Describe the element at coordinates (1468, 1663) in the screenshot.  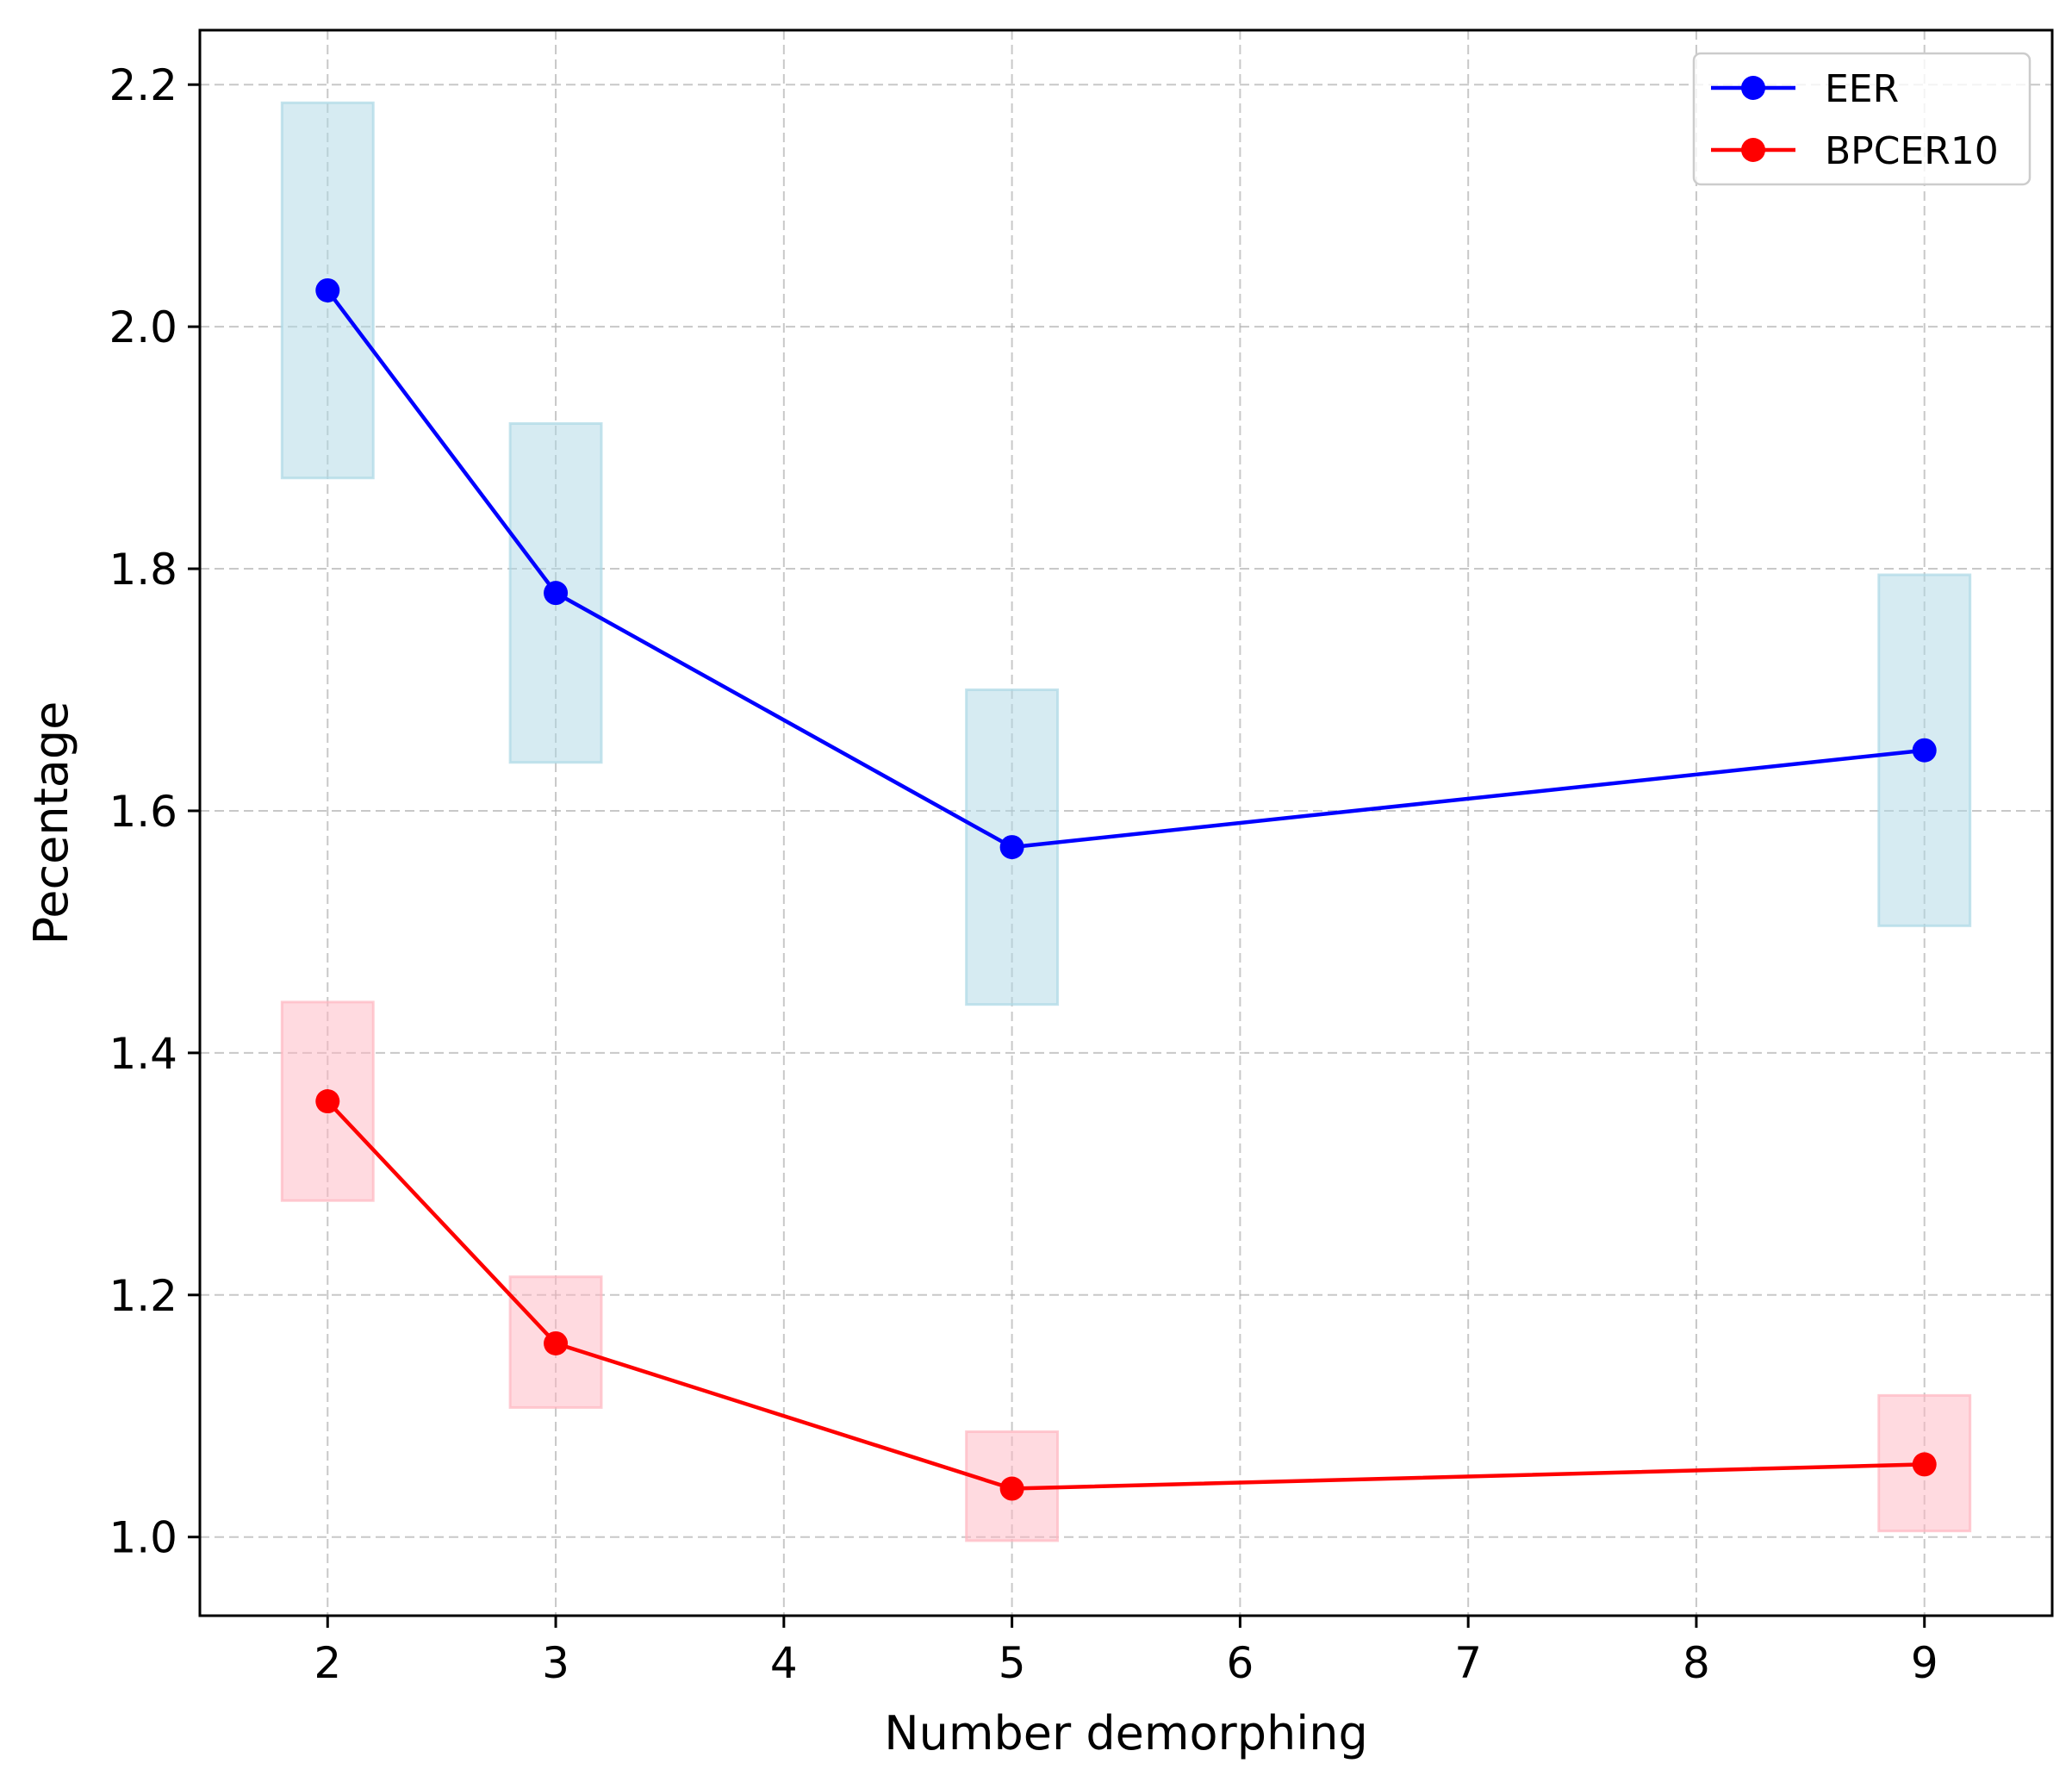
I see `x-tick-label: 7` at that location.